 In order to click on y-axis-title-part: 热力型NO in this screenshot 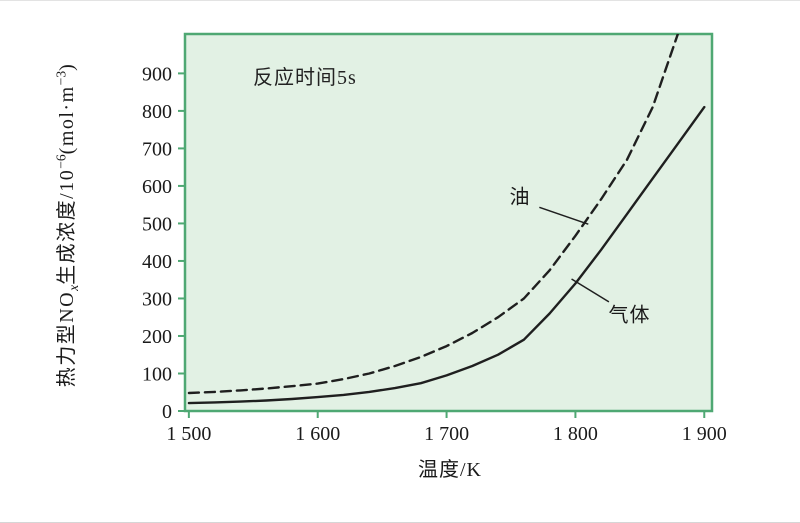, I will do `click(67, 339)`.